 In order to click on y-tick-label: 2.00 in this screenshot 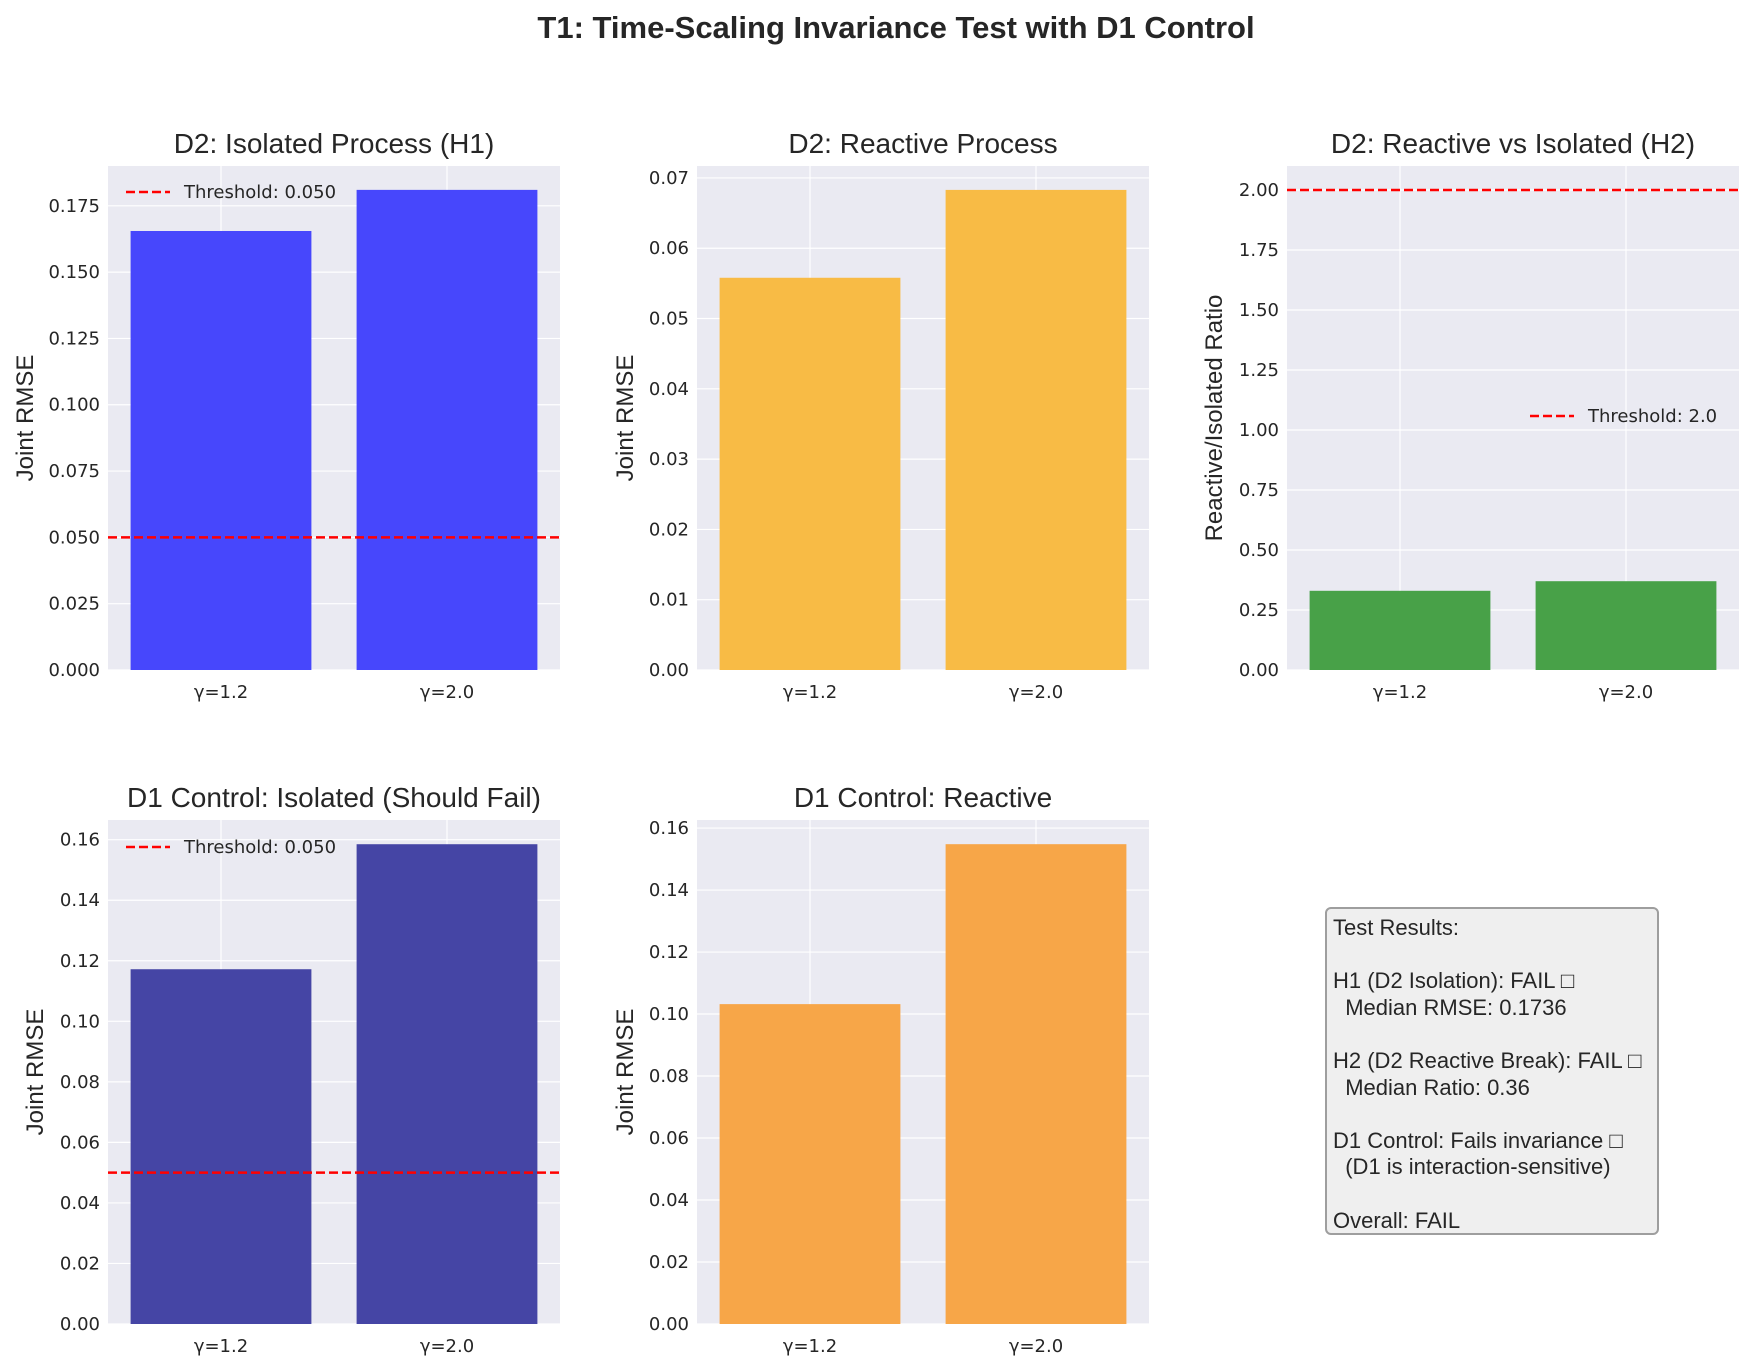, I will do `click(1259, 190)`.